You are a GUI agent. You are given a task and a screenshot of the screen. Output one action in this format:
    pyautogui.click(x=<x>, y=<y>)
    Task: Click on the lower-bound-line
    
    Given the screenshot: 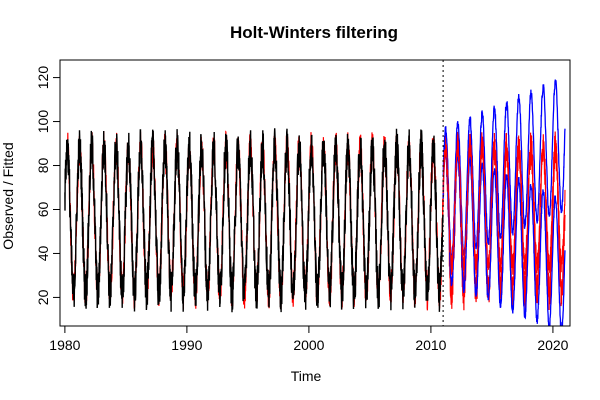 What is the action you would take?
    pyautogui.click(x=504, y=236)
    